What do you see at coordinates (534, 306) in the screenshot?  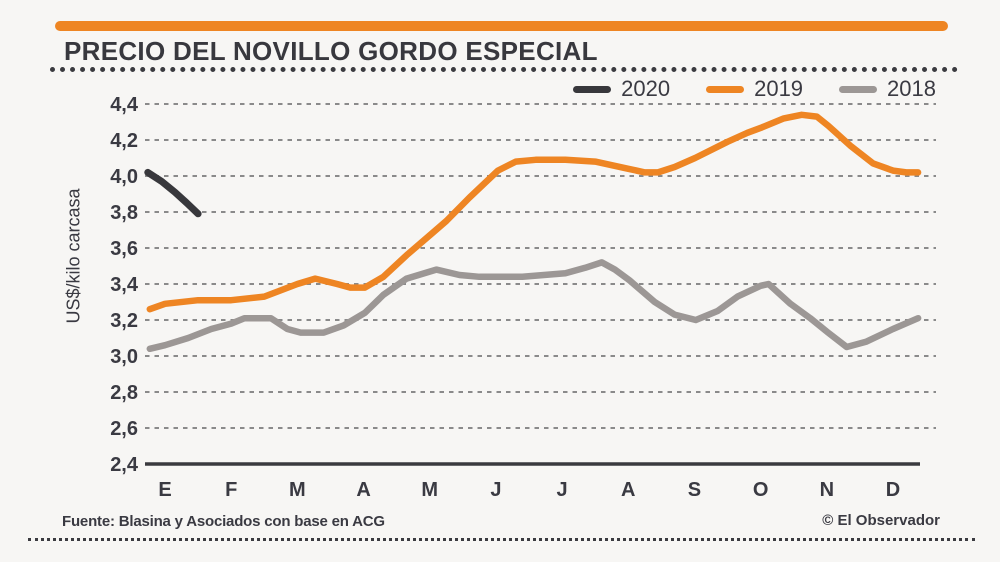 I see `series-line-2018` at bounding box center [534, 306].